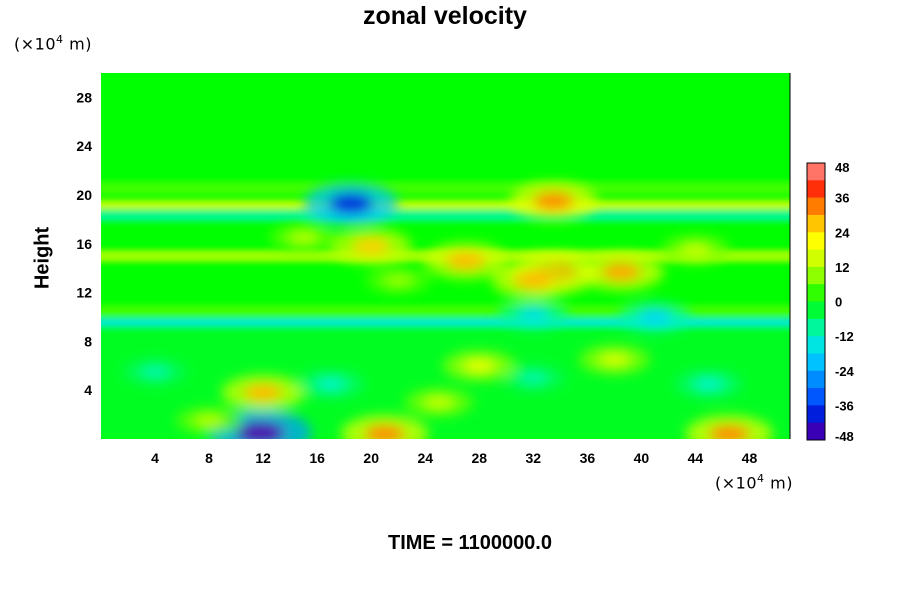 This screenshot has width=900, height=600. Describe the element at coordinates (371, 458) in the screenshot. I see `x-tick-label: 20` at that location.